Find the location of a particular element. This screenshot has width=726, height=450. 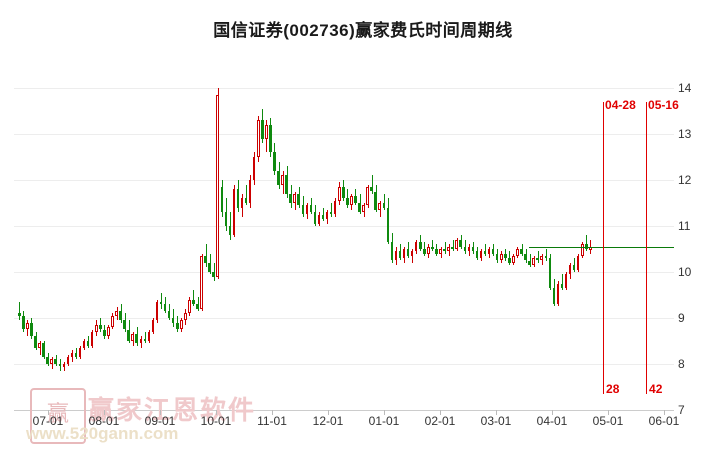

x-axis-tick-label: 07-01 is located at coordinates (48, 421).